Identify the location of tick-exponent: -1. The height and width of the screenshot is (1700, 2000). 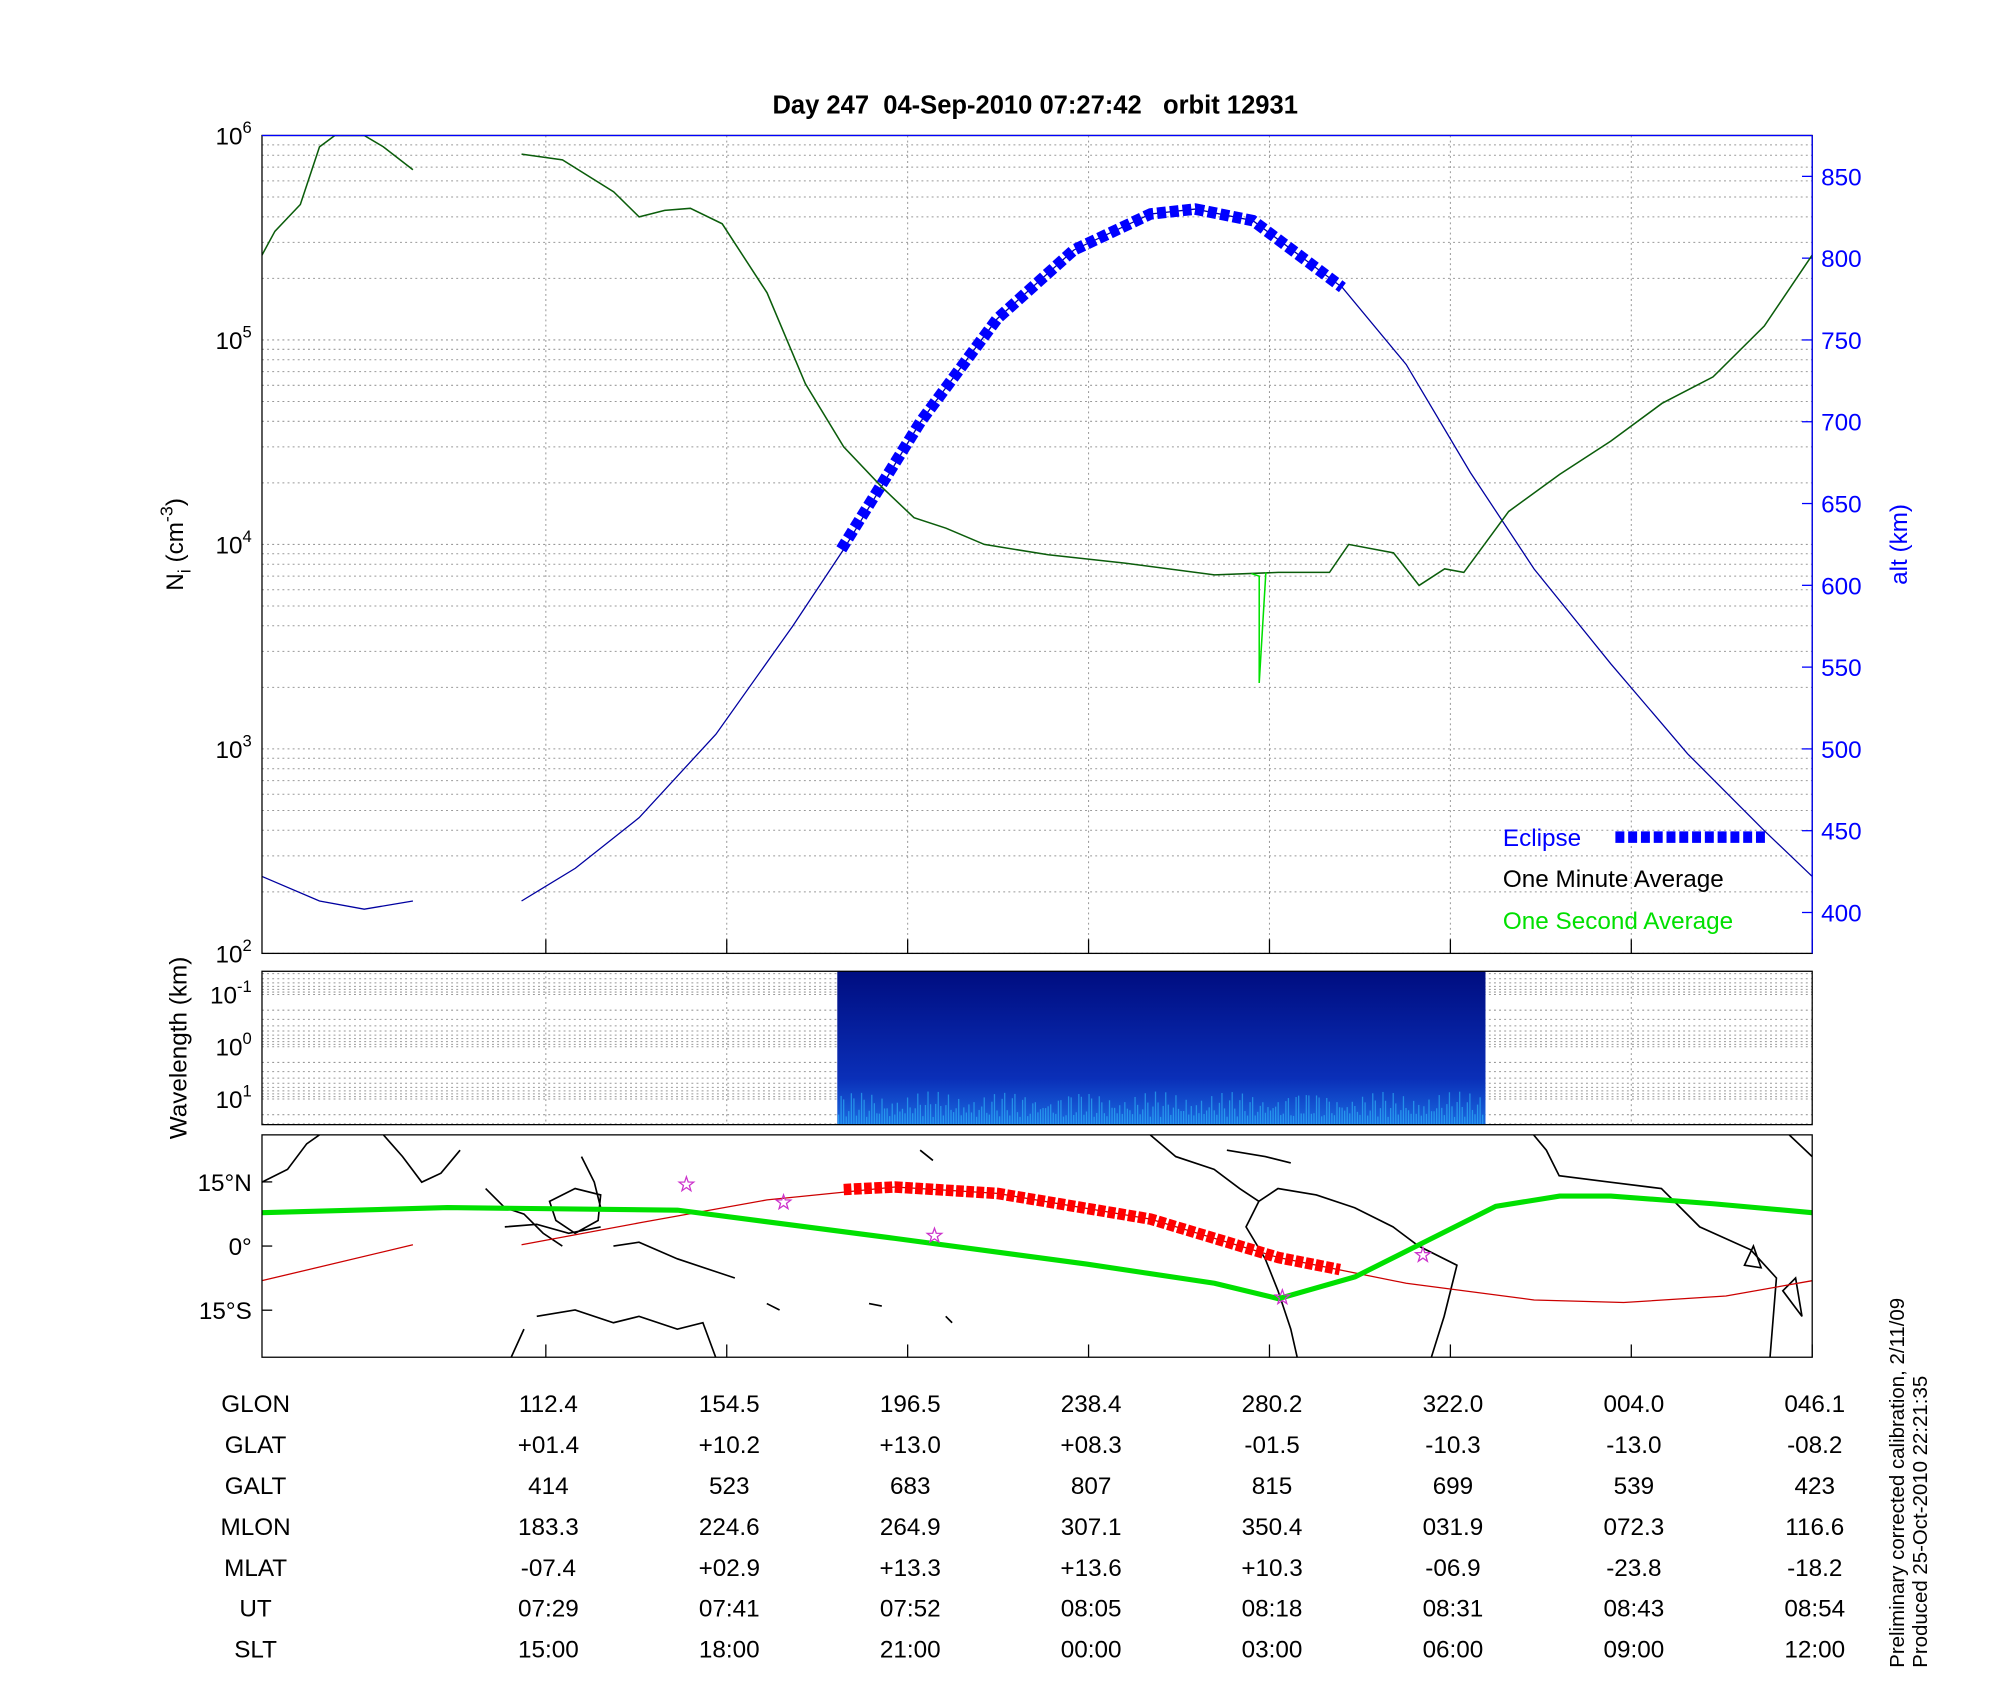
(244, 986).